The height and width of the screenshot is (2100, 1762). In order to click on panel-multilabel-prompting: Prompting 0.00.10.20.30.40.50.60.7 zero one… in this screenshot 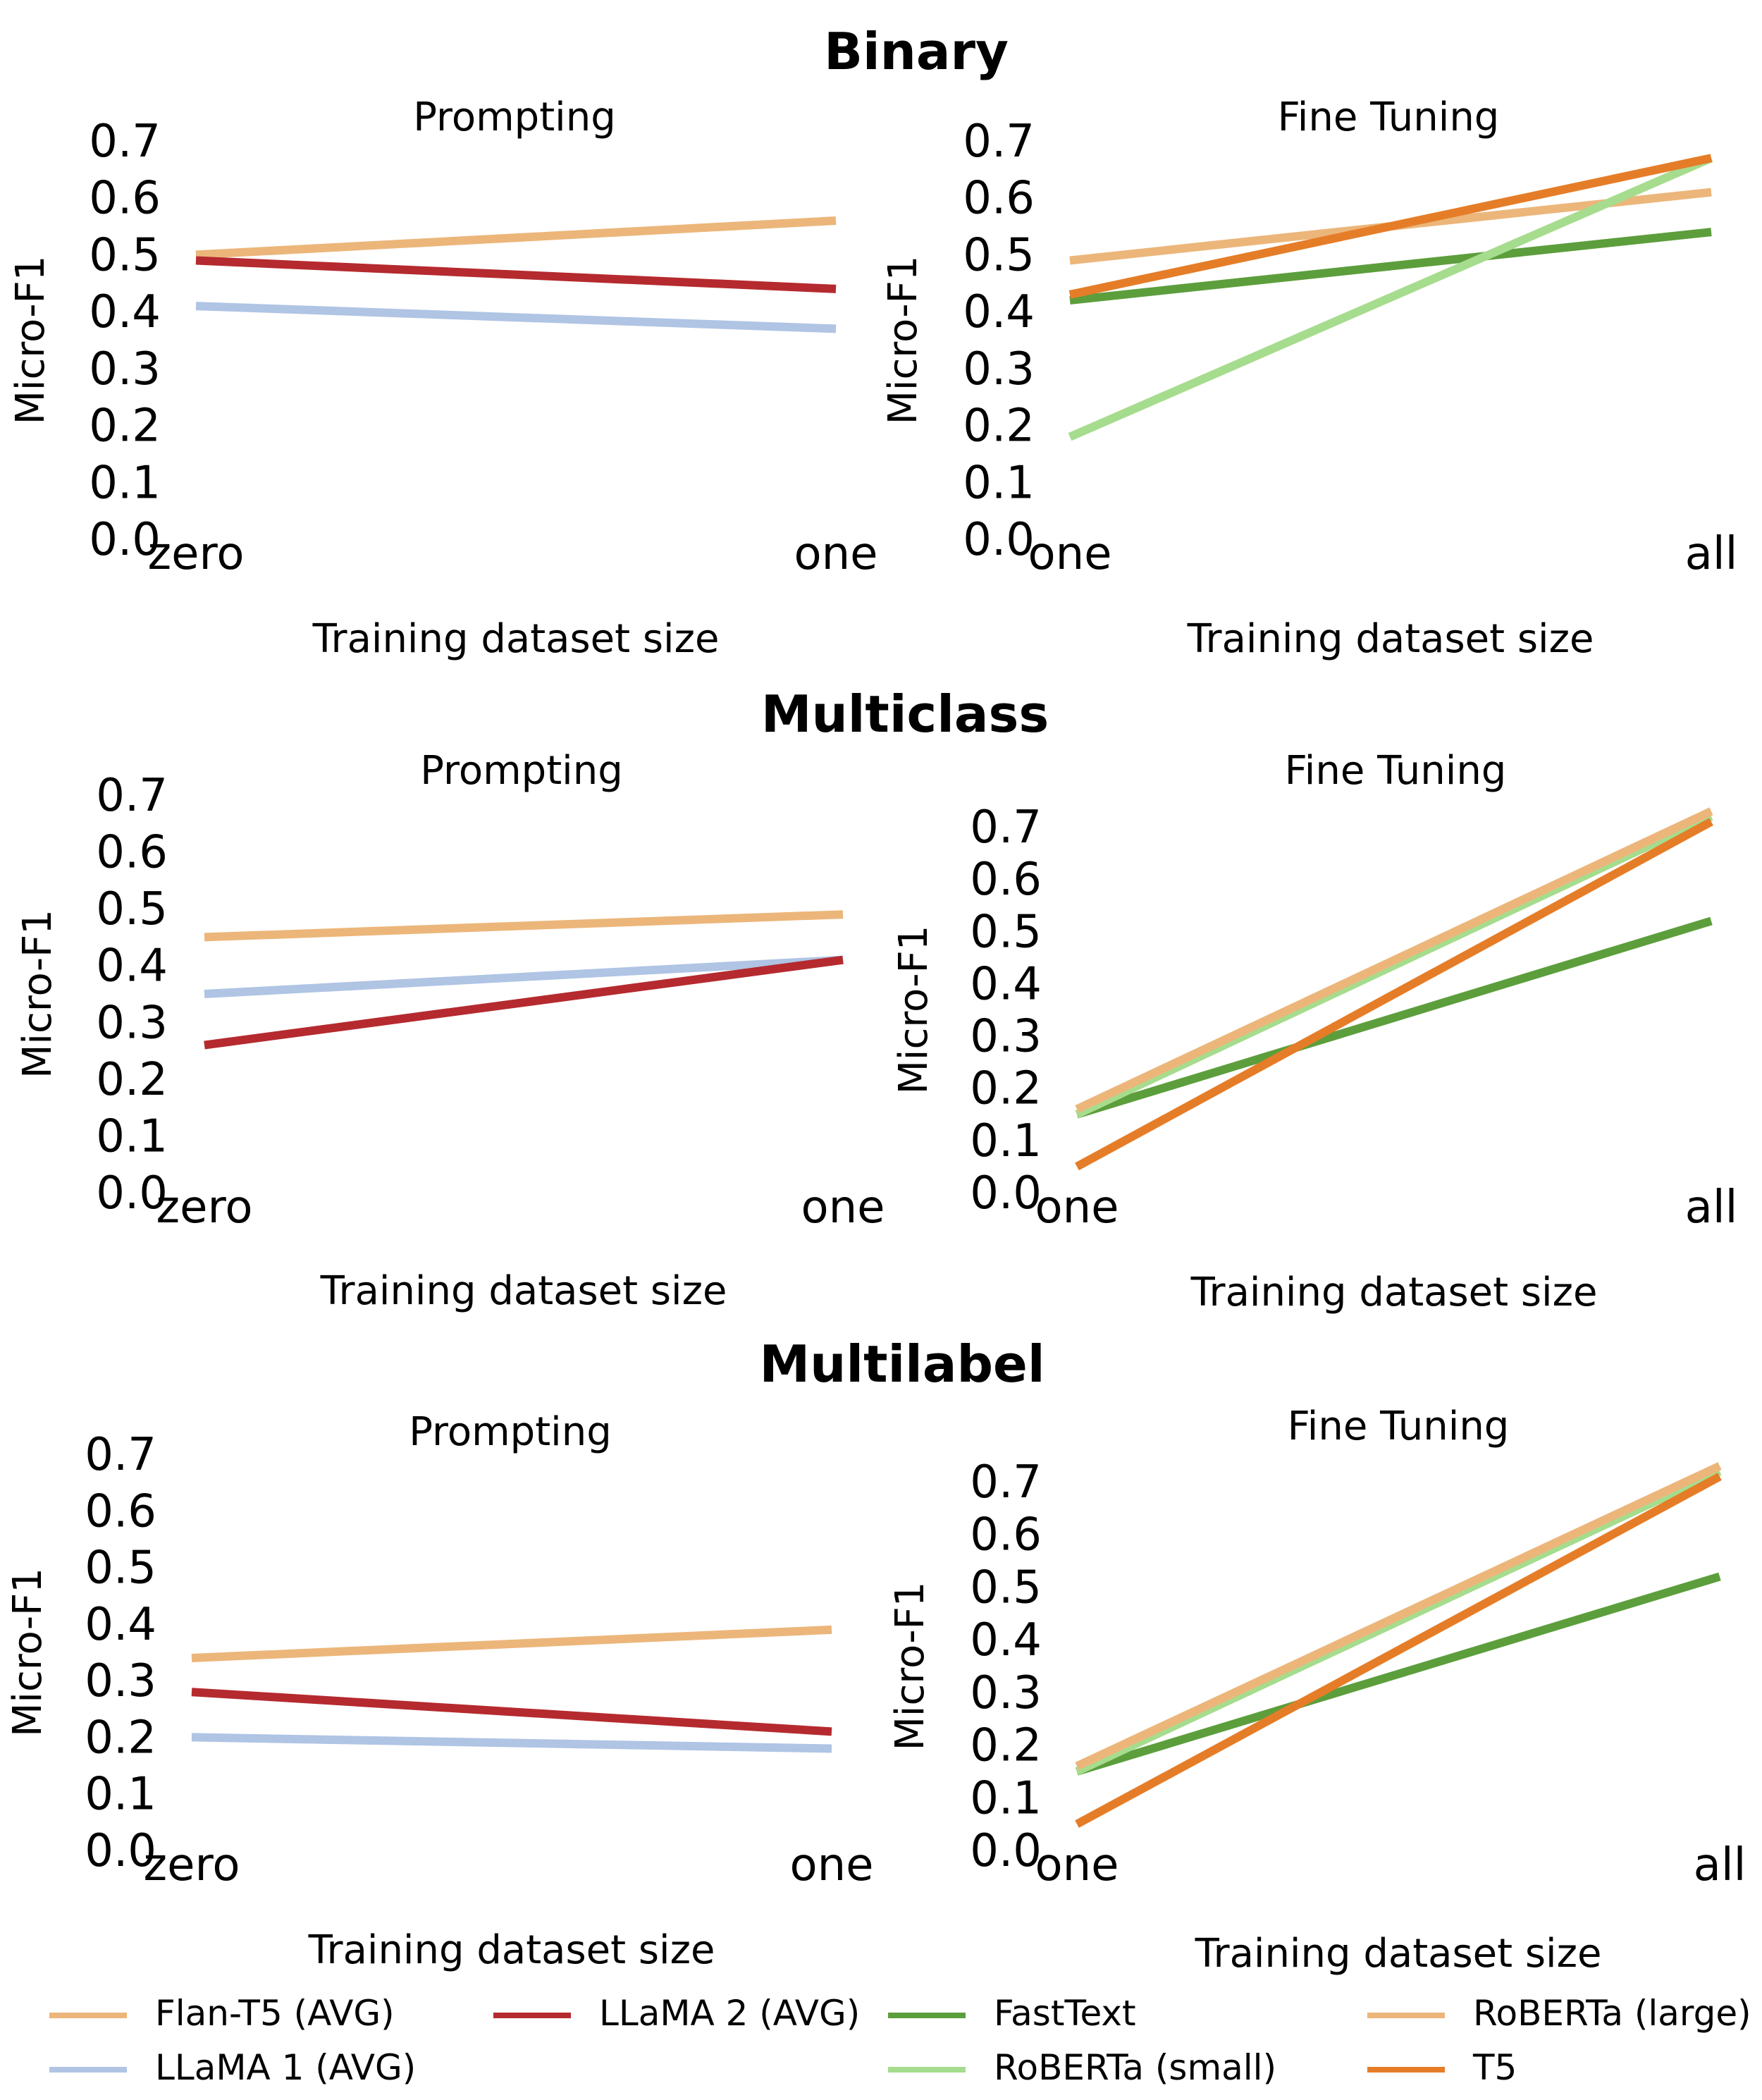, I will do `click(439, 1691)`.